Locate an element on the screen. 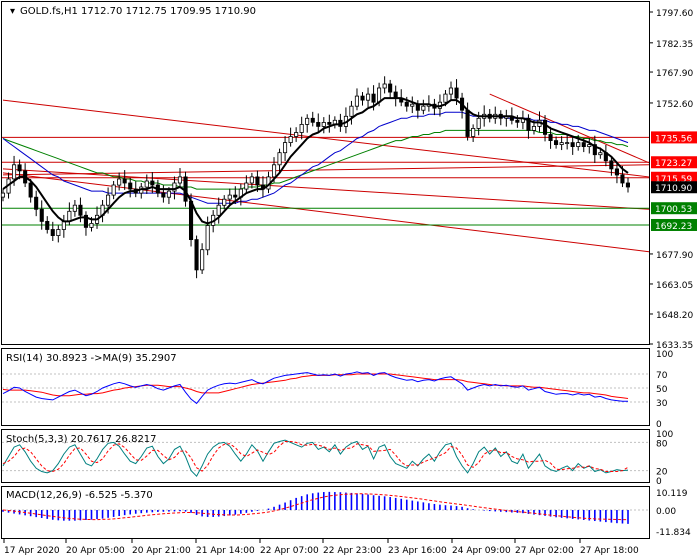 The height and width of the screenshot is (560, 700). x-tick-label: 23 Apr 16:00 is located at coordinates (417, 551).